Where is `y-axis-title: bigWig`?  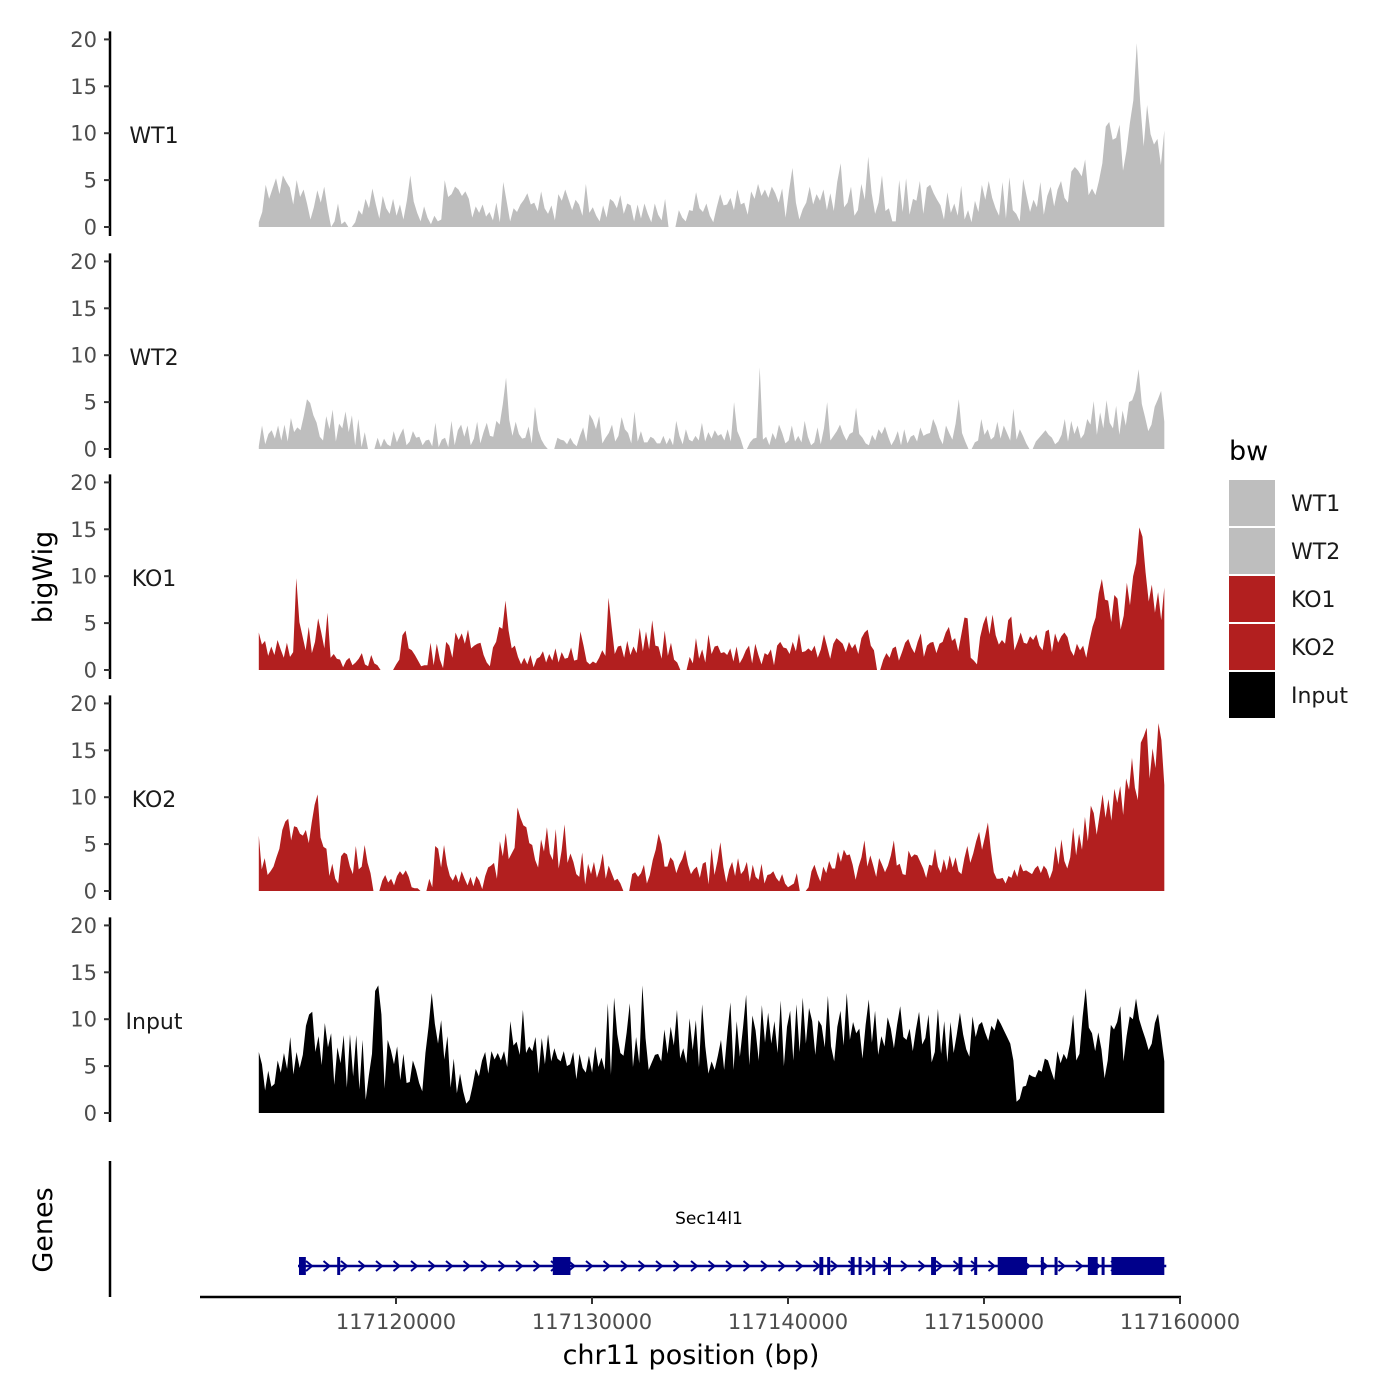 y-axis-title: bigWig is located at coordinates (43, 577).